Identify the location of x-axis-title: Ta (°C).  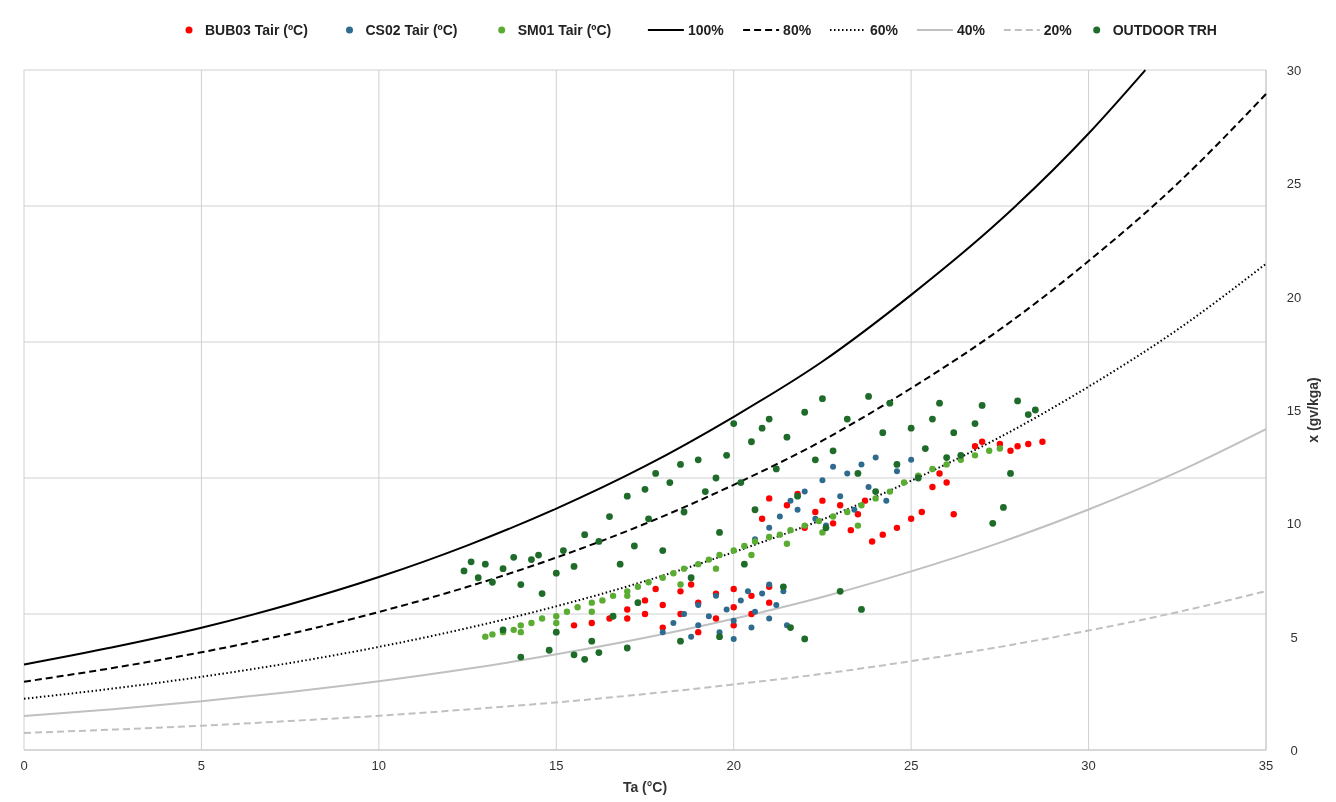
(645, 787).